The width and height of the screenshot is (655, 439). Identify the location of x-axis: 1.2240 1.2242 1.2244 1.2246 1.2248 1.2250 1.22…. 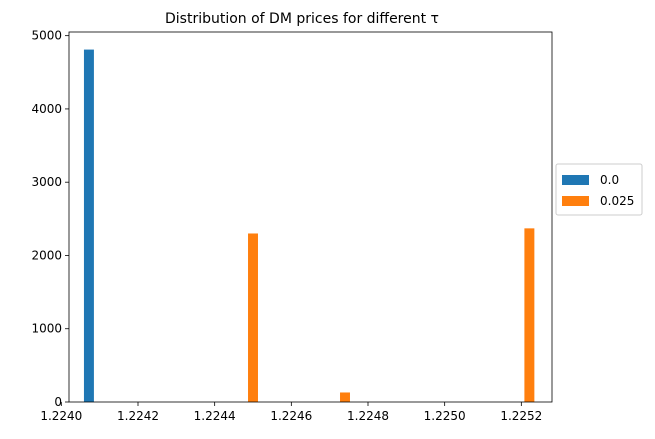
(291, 412).